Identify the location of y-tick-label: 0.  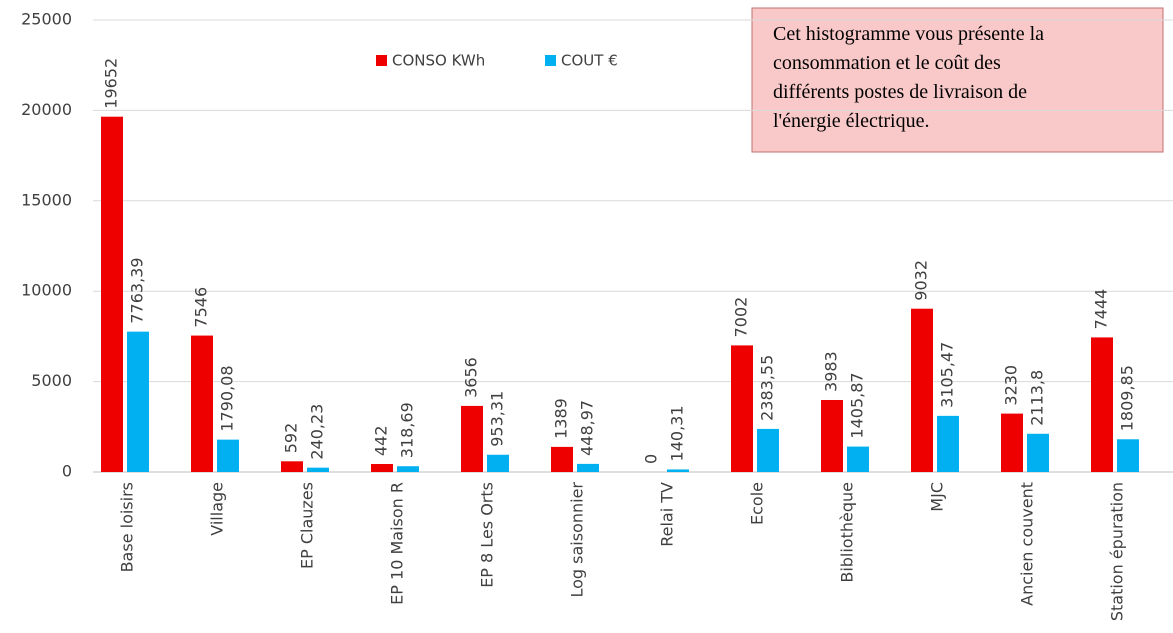
(67, 471).